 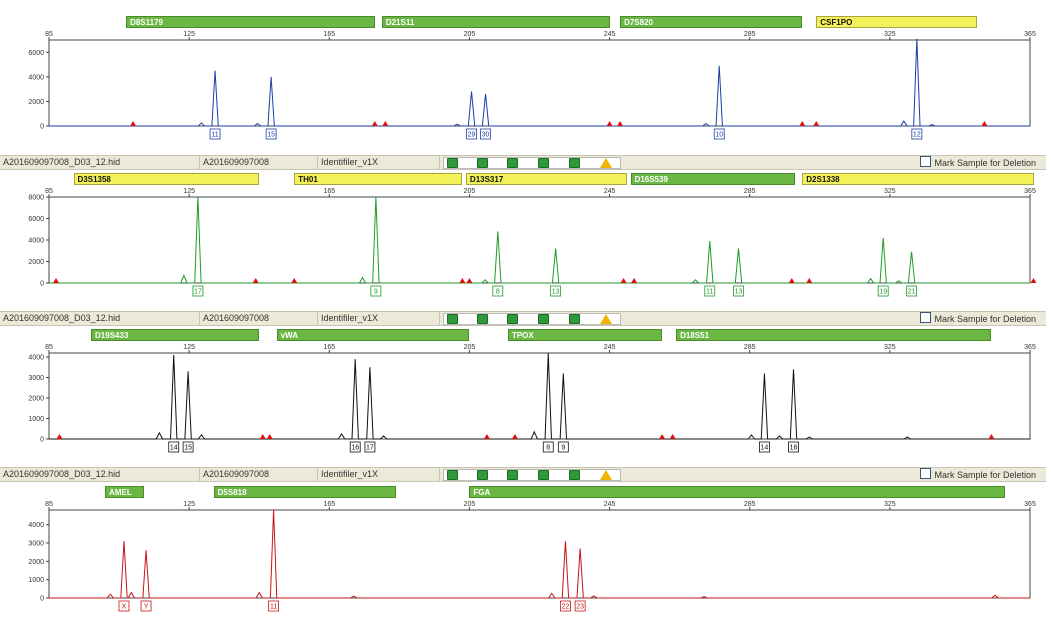 I want to click on locus-marker: D2S1338, so click(x=918, y=179).